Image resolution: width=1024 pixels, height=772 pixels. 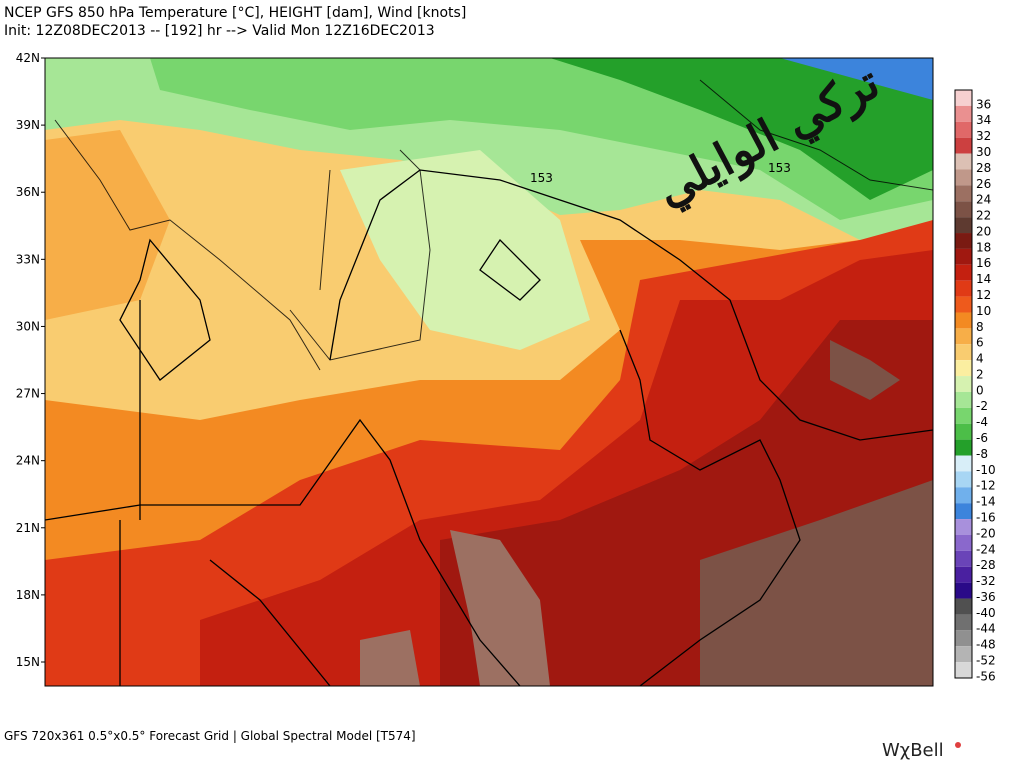 I want to click on colorbar-label: -40, so click(x=986, y=613).